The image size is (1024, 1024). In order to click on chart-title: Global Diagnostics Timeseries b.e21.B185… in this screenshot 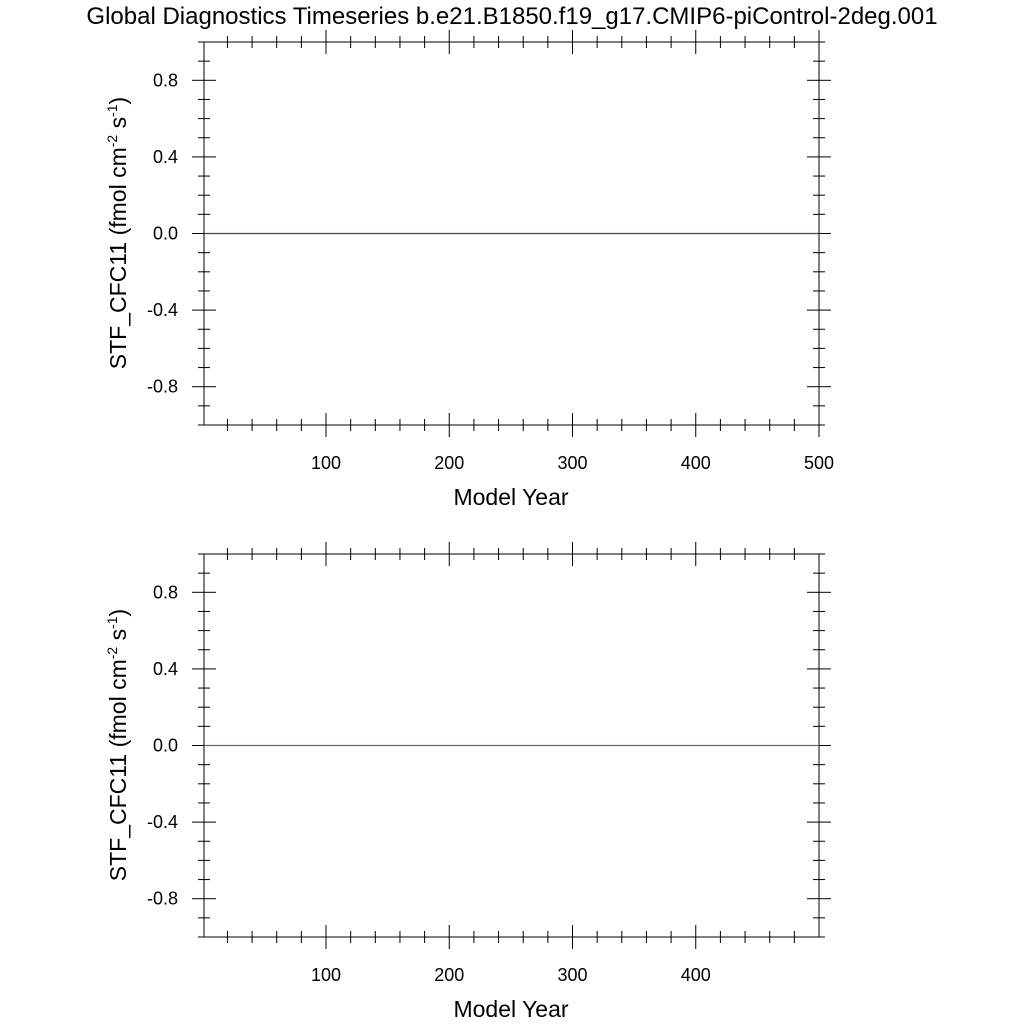, I will do `click(511, 16)`.